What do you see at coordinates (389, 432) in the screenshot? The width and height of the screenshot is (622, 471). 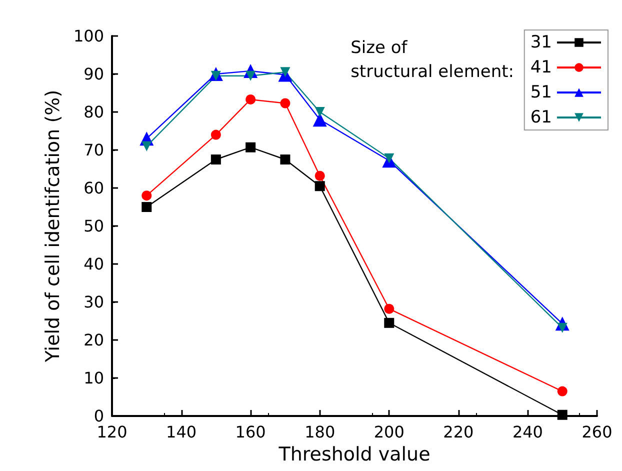 I see `x-tick-label: 200` at bounding box center [389, 432].